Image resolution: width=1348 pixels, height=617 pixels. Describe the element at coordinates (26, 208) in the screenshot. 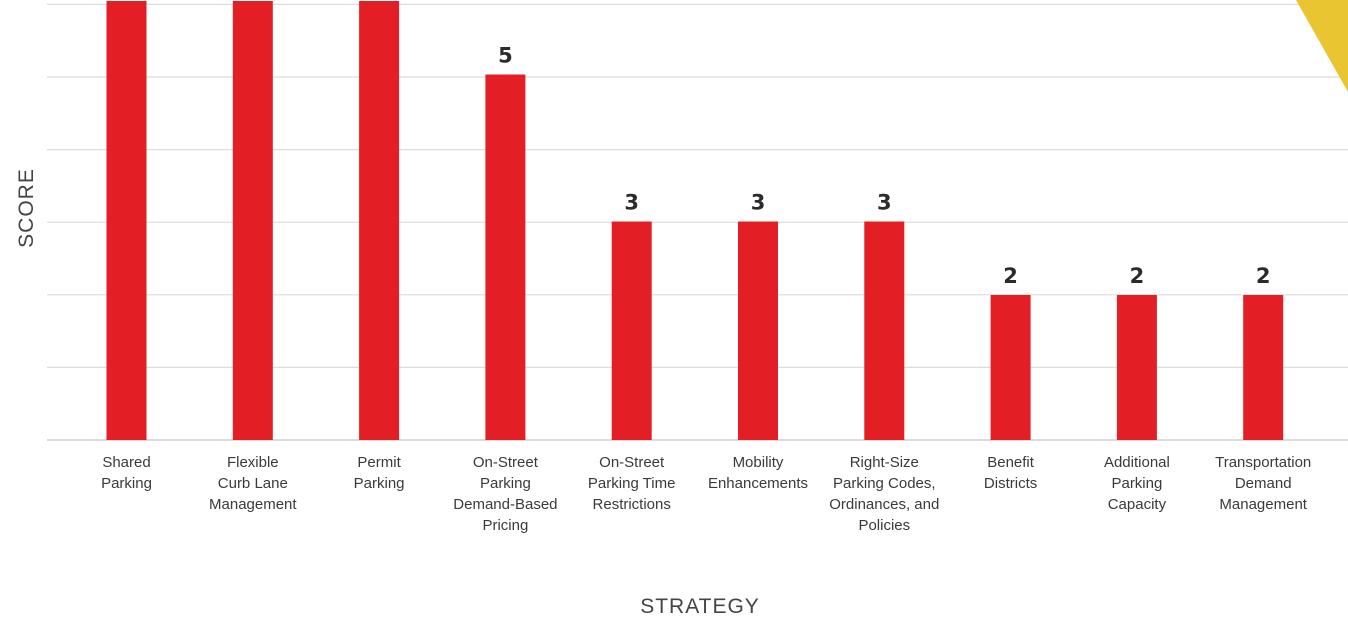

I see `y-axis-title: SCORE` at that location.